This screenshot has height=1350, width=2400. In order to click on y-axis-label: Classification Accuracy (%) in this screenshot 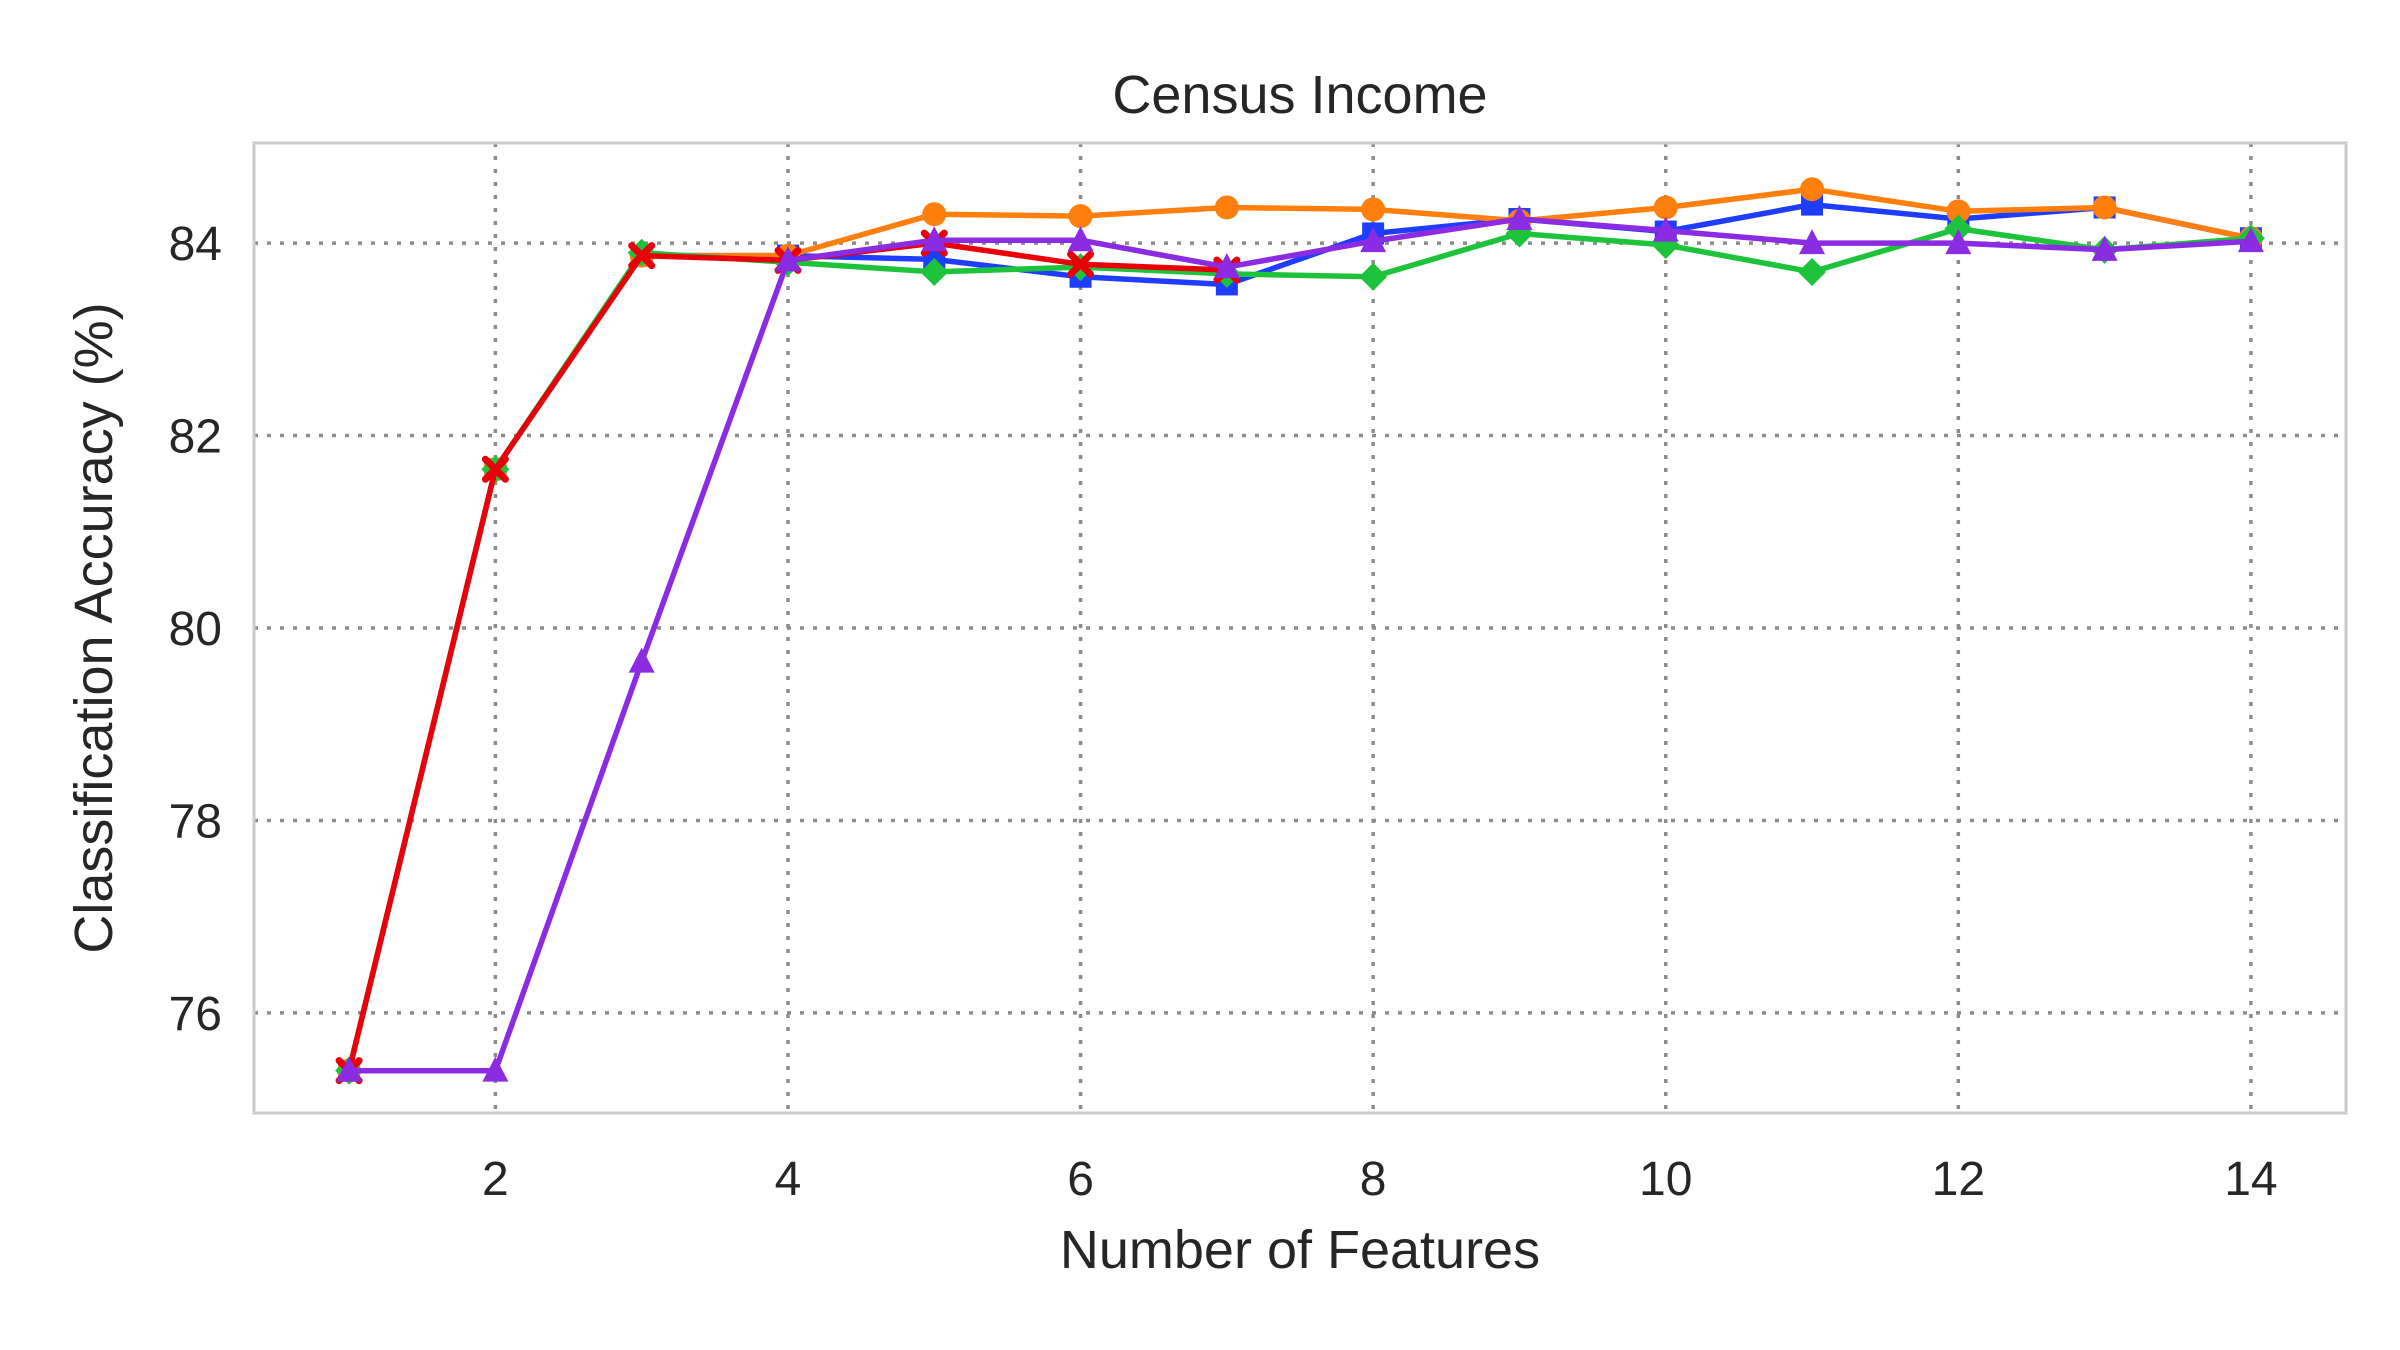, I will do `click(94, 627)`.